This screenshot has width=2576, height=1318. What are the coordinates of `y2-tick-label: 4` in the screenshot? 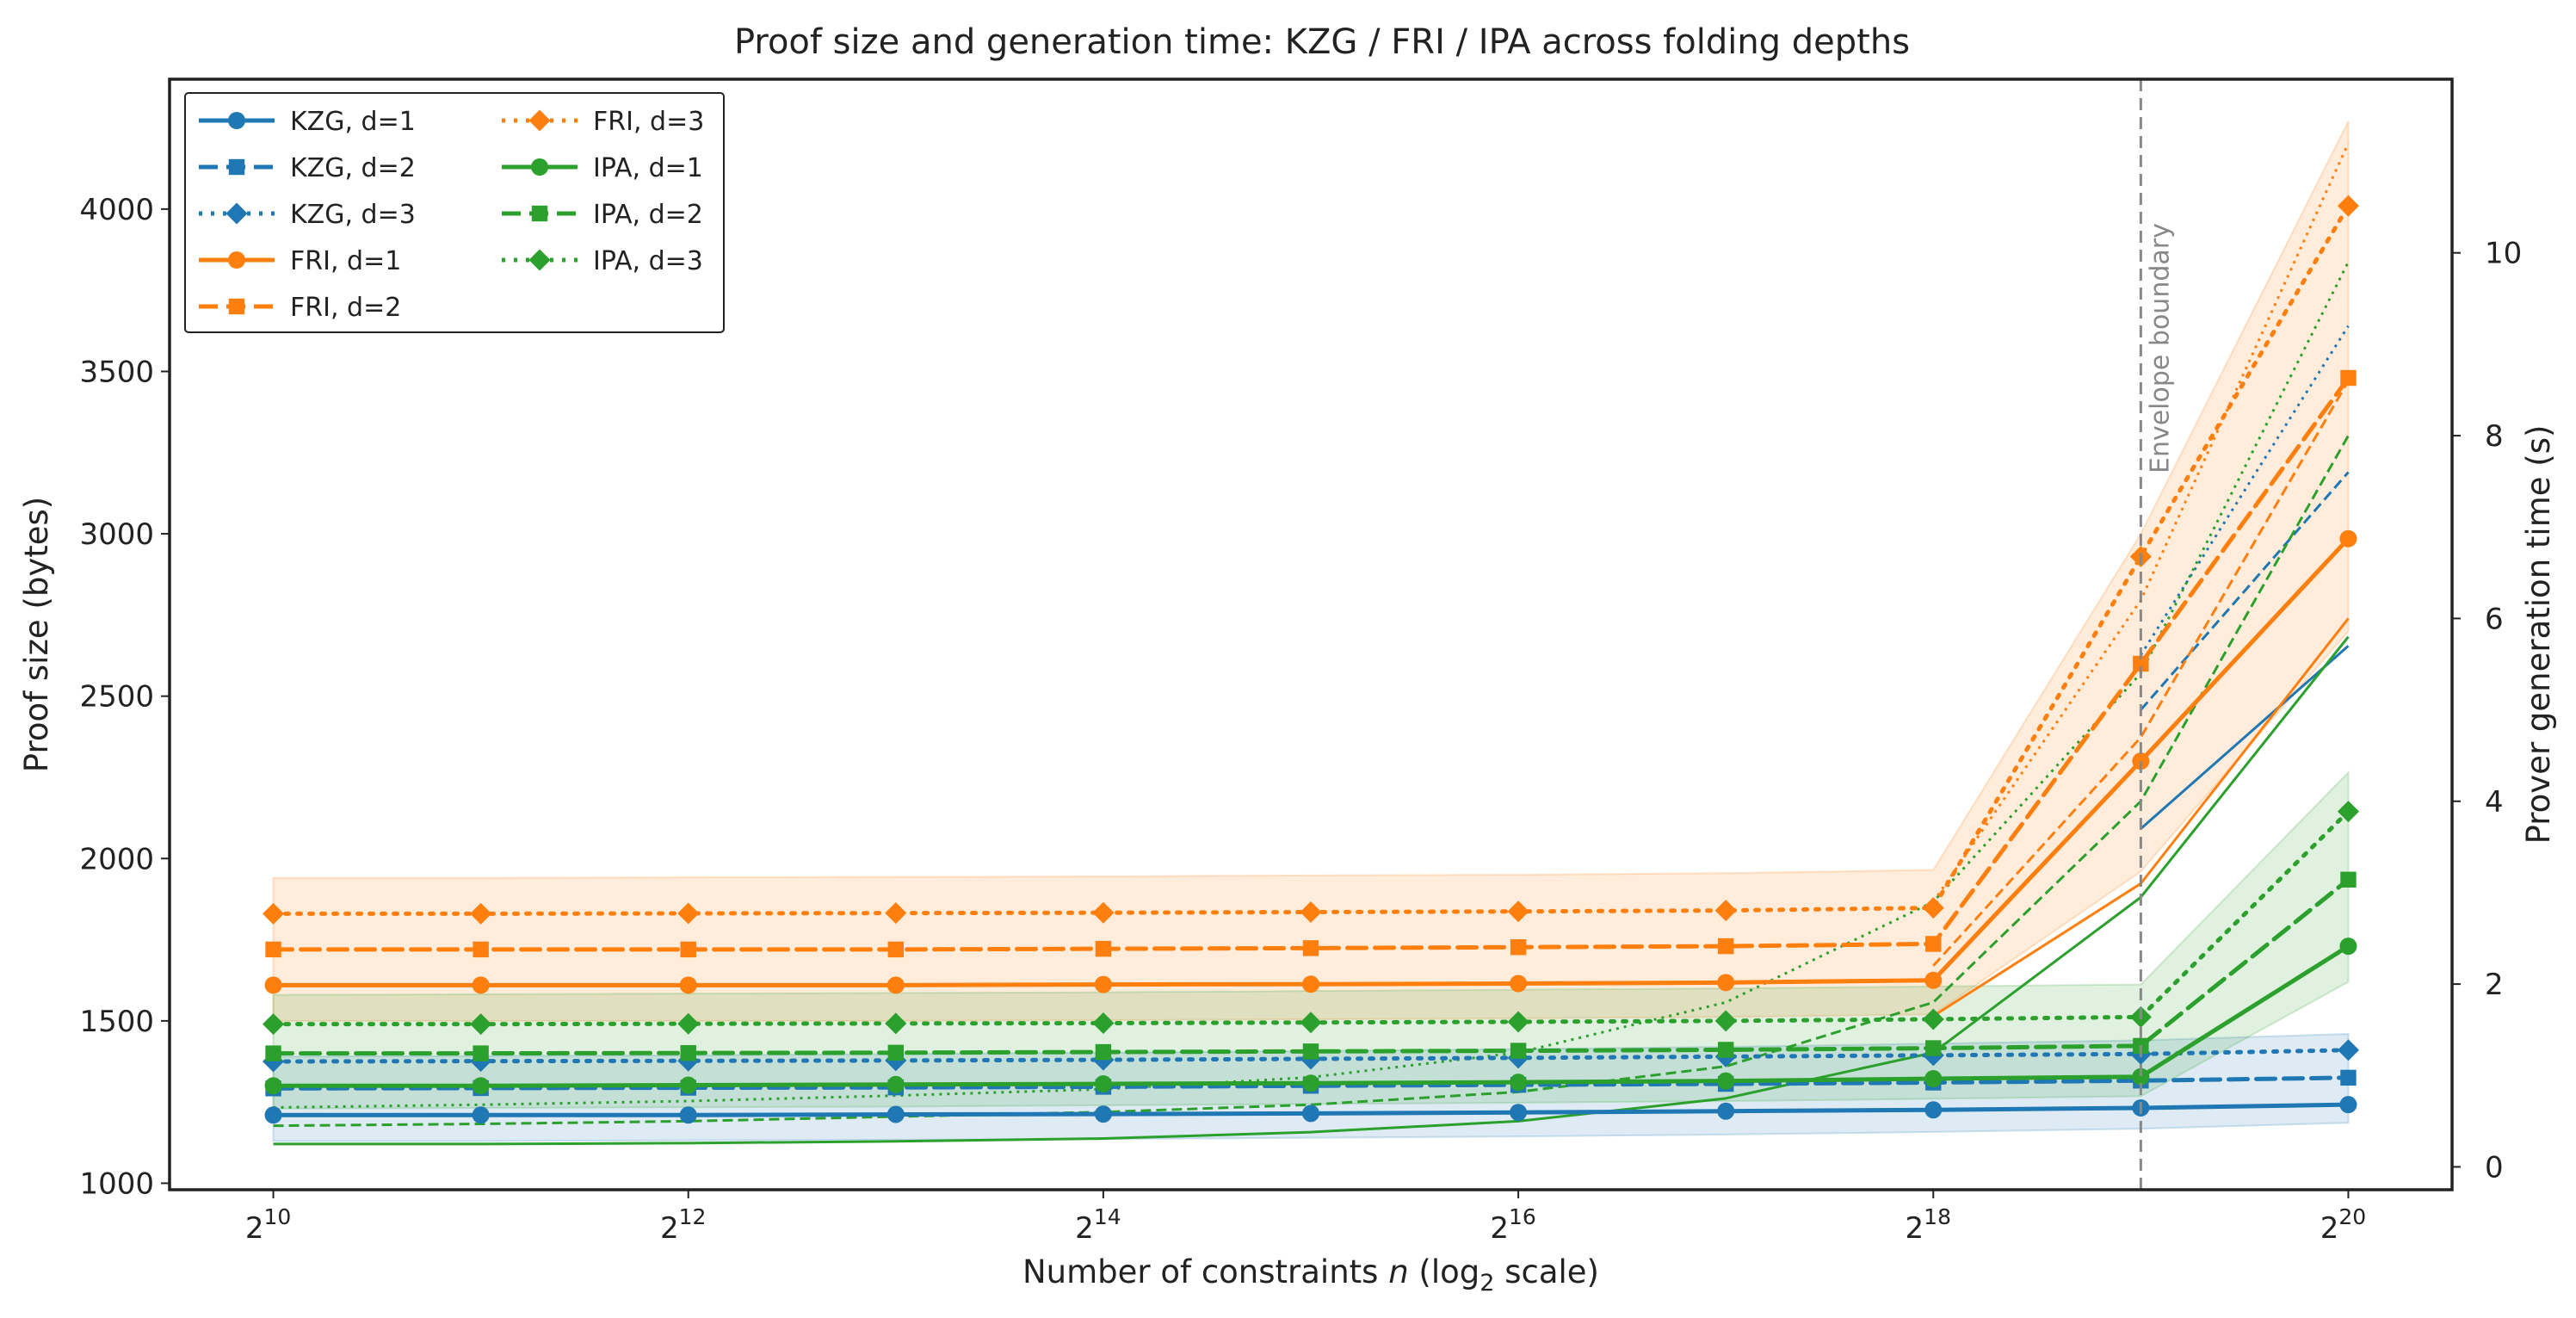 It's located at (2494, 802).